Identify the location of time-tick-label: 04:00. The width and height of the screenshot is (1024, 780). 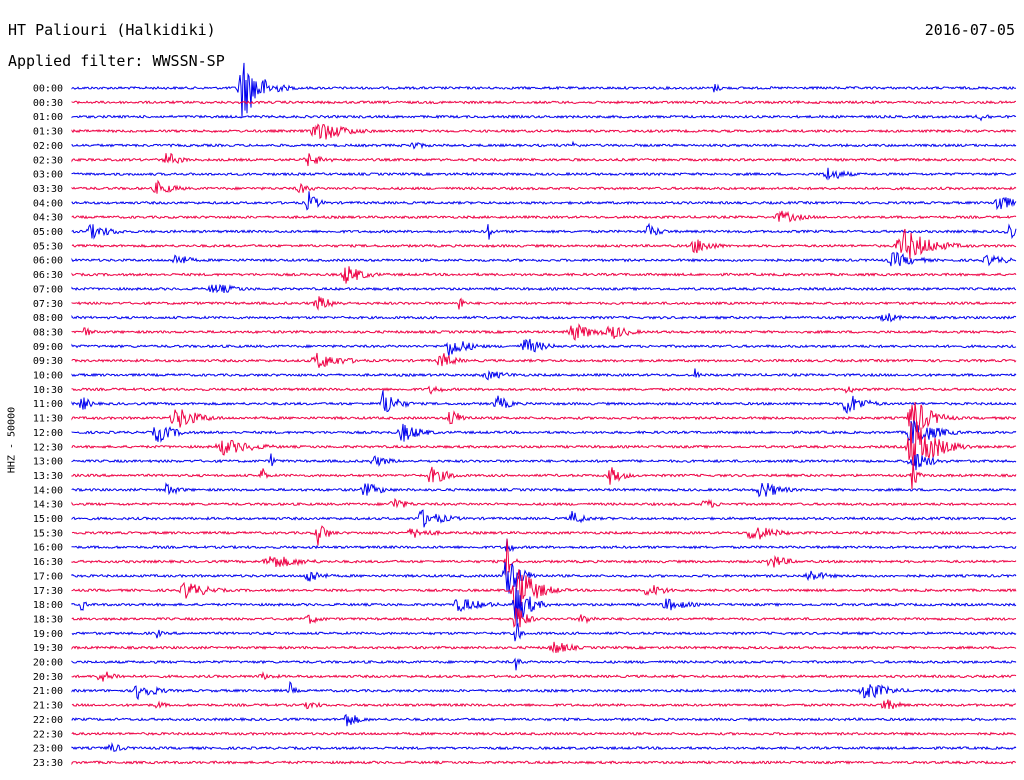
(48, 203).